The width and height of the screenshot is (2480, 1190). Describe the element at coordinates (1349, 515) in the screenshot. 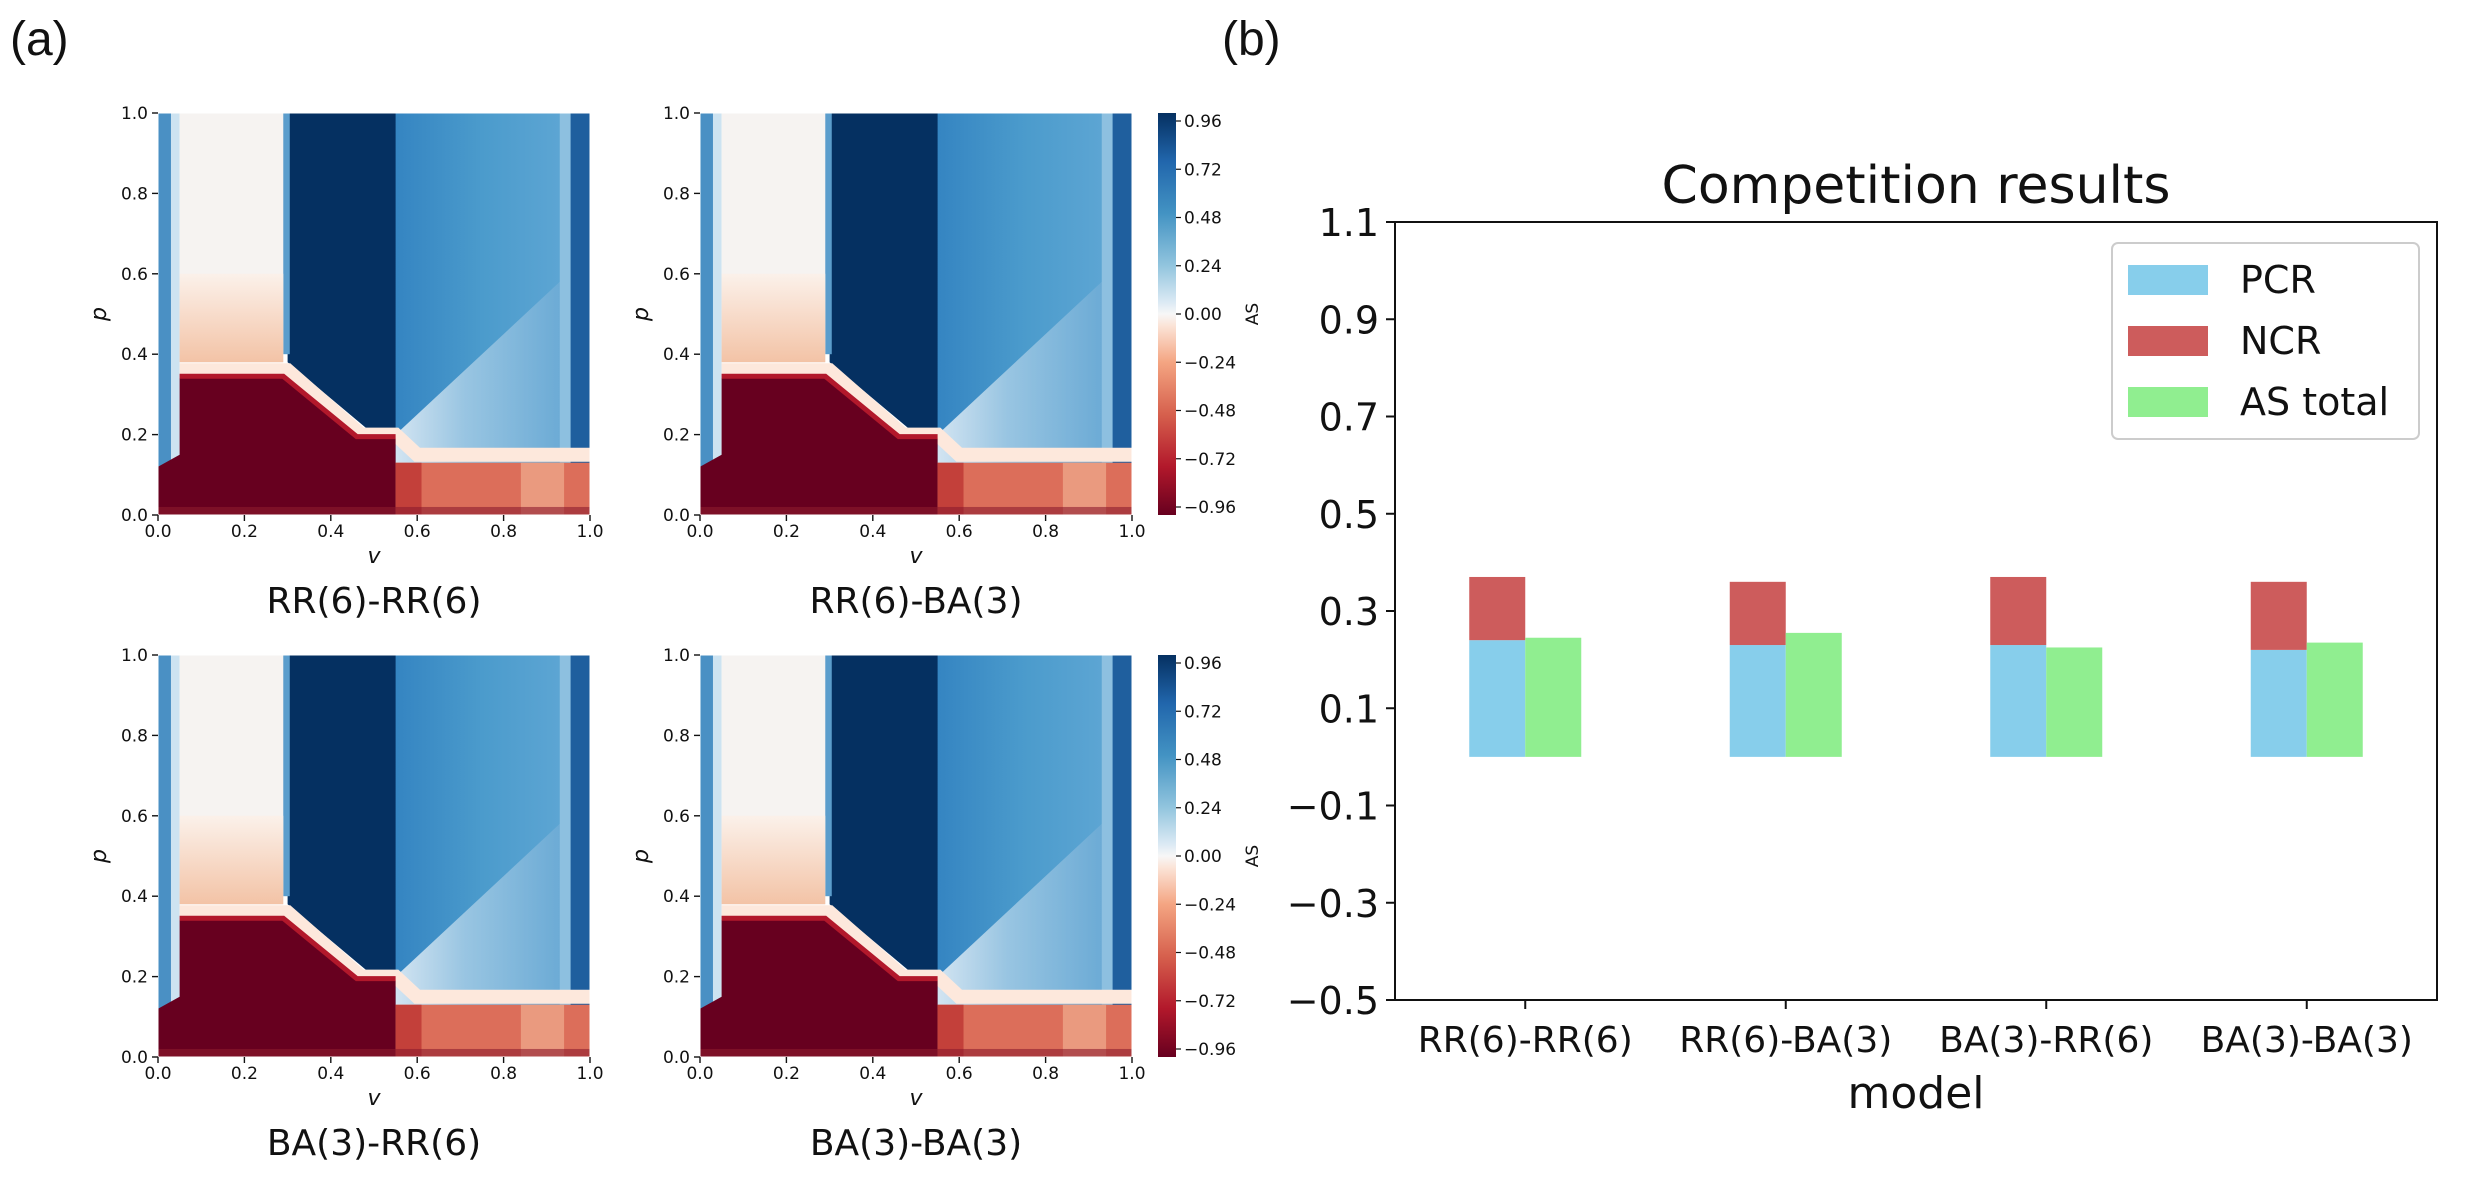

I see `y-tick-label: 0.5` at that location.